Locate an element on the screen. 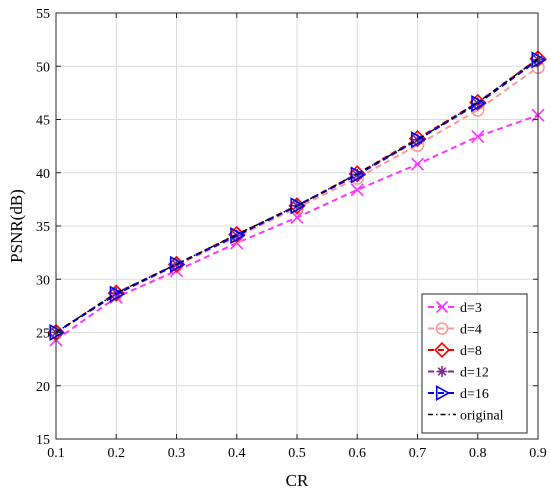  y-tick-label: 45 is located at coordinates (43, 121).